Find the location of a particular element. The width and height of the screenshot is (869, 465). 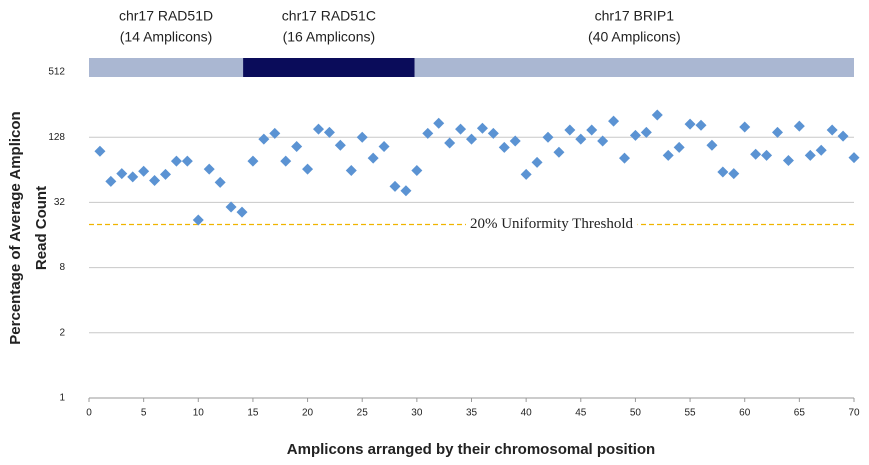

region-name: chr17 BRIP1 is located at coordinates (635, 16).